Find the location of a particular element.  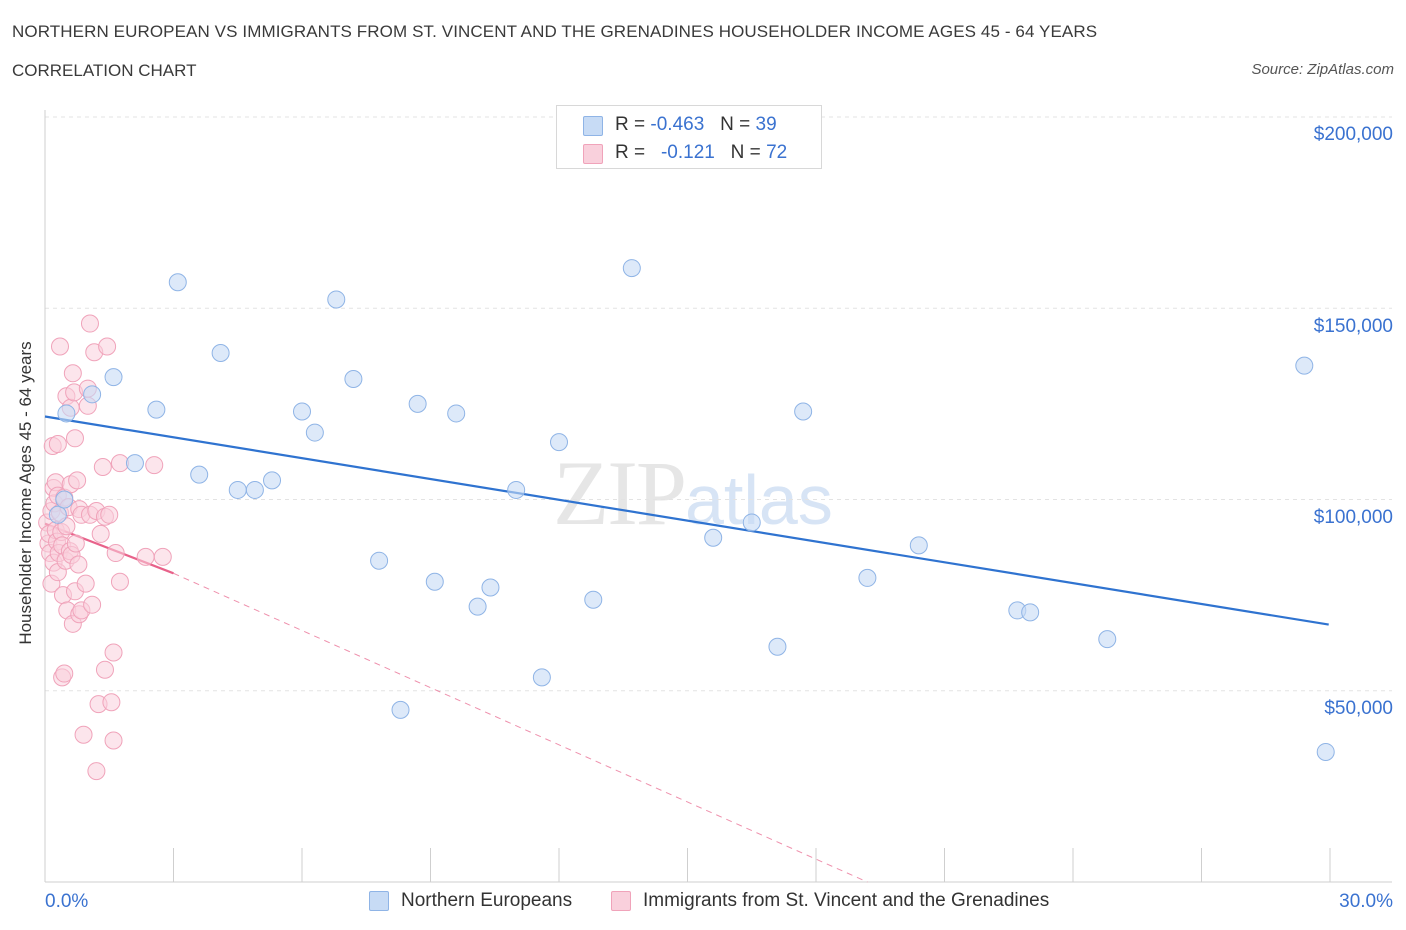

bottom-legend-label: Northern Europeans is located at coordinates (487, 900).